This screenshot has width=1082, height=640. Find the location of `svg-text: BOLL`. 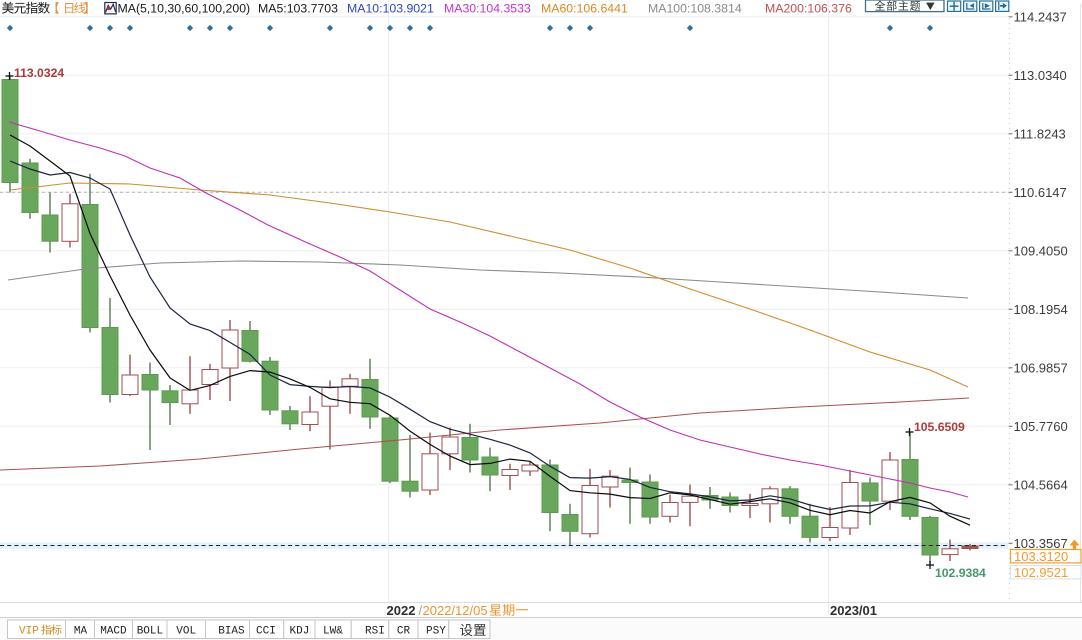

svg-text: BOLL is located at coordinates (150, 632).